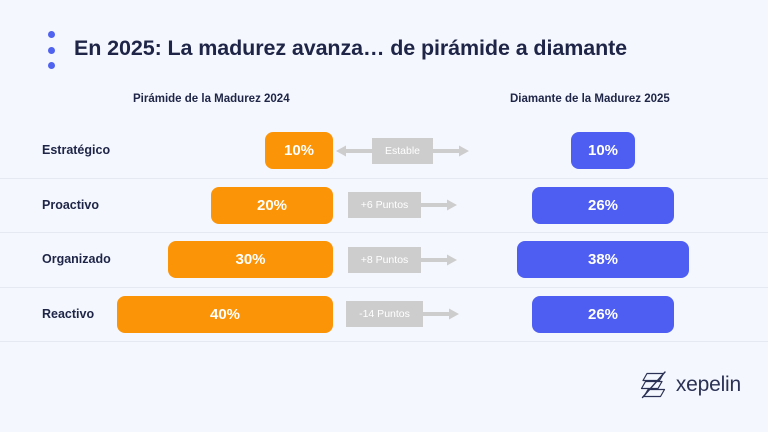  What do you see at coordinates (353, 151) in the screenshot?
I see `arrow-left-icon` at bounding box center [353, 151].